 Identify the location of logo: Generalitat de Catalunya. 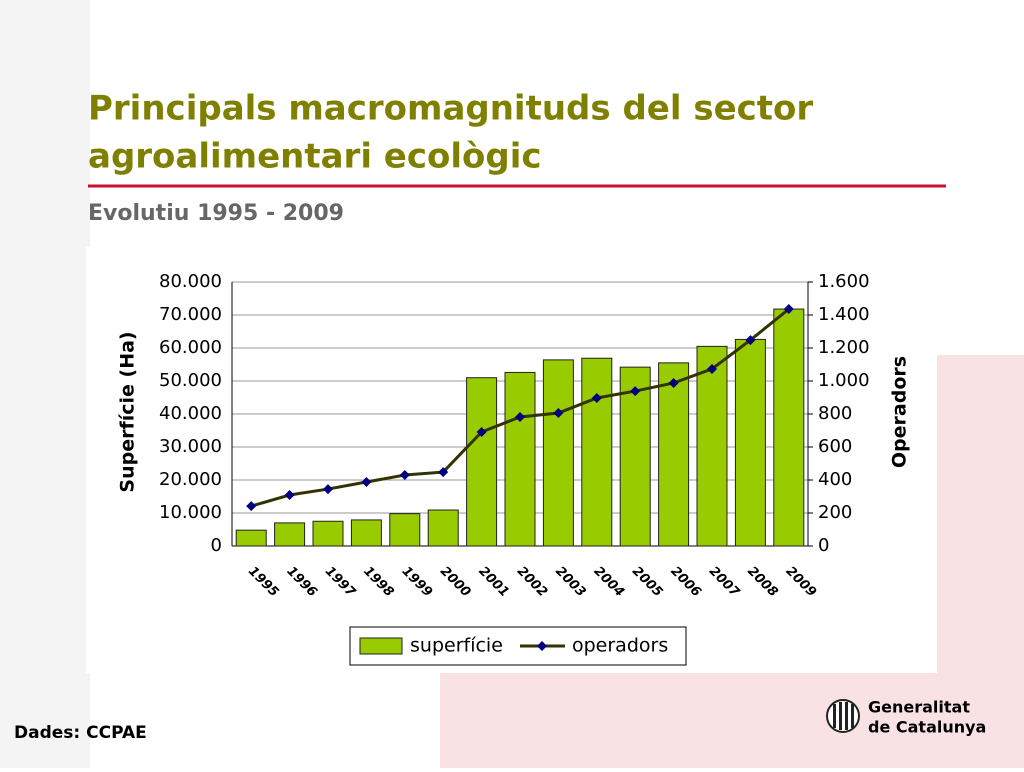
(906, 717).